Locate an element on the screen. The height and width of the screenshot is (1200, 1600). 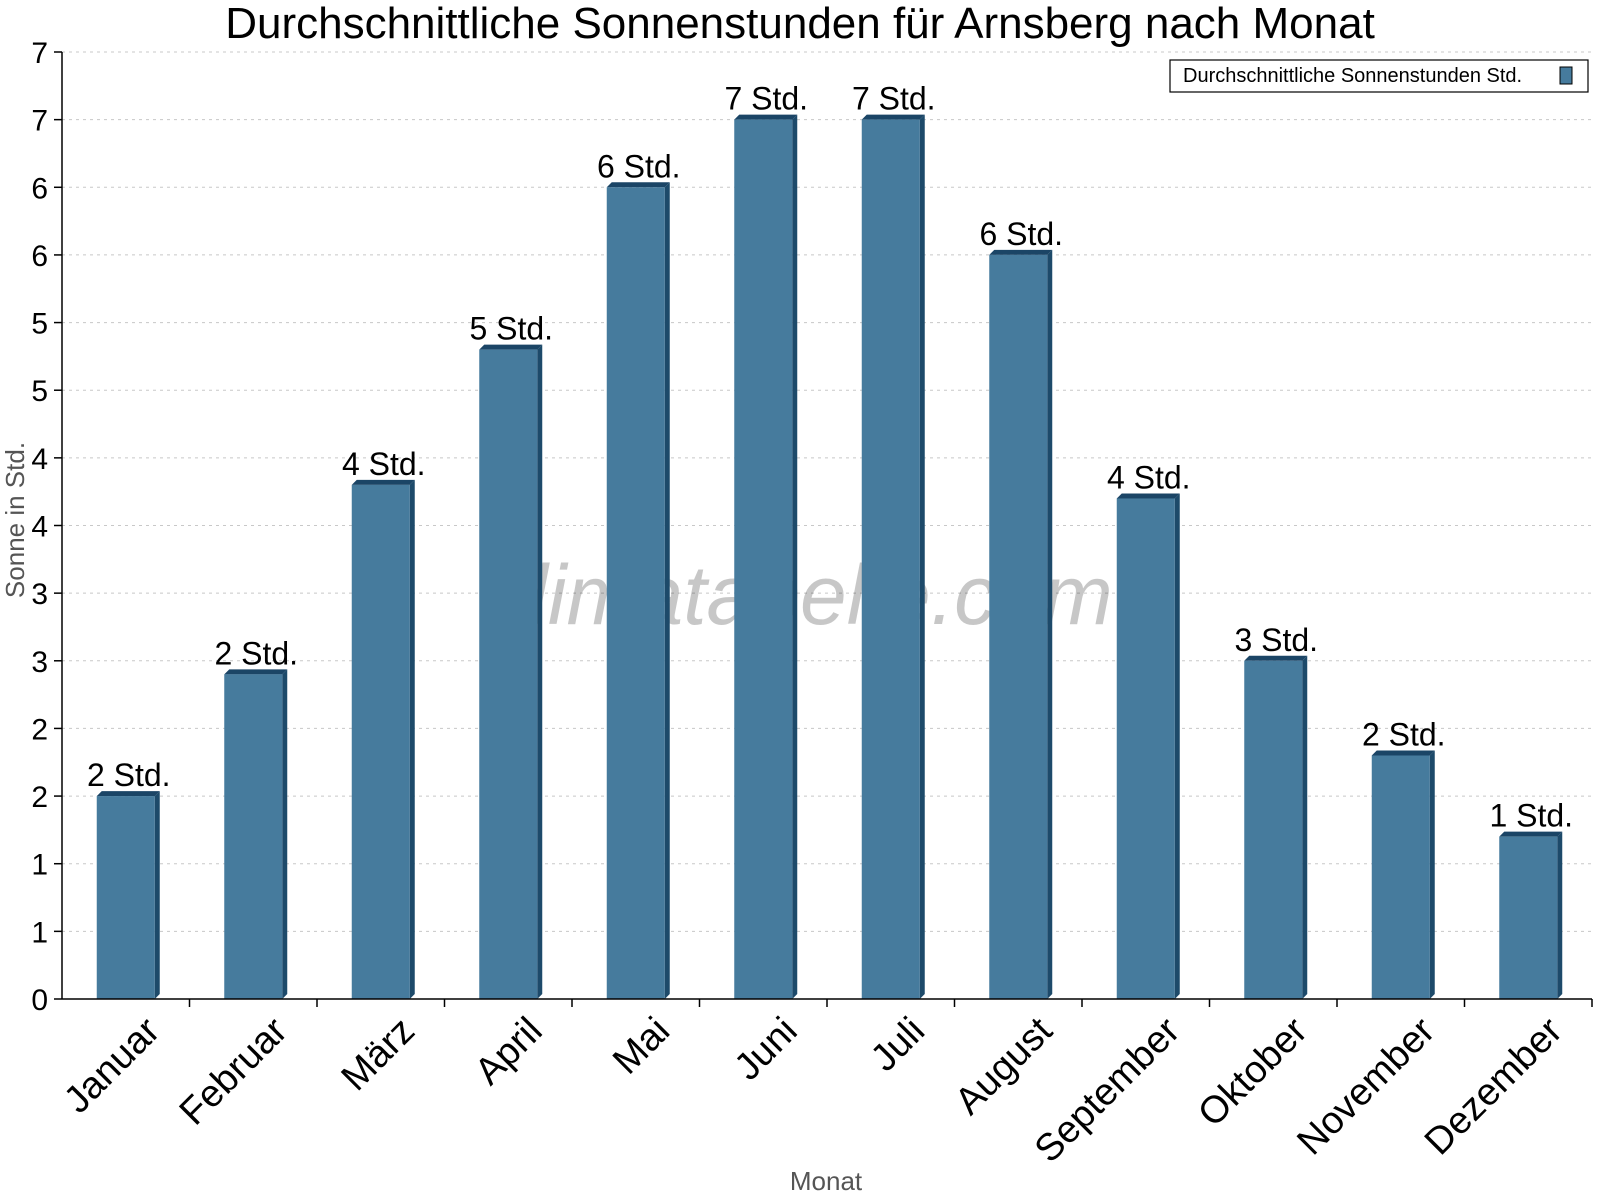
bar-value-label: 3 Std. is located at coordinates (1276, 640).